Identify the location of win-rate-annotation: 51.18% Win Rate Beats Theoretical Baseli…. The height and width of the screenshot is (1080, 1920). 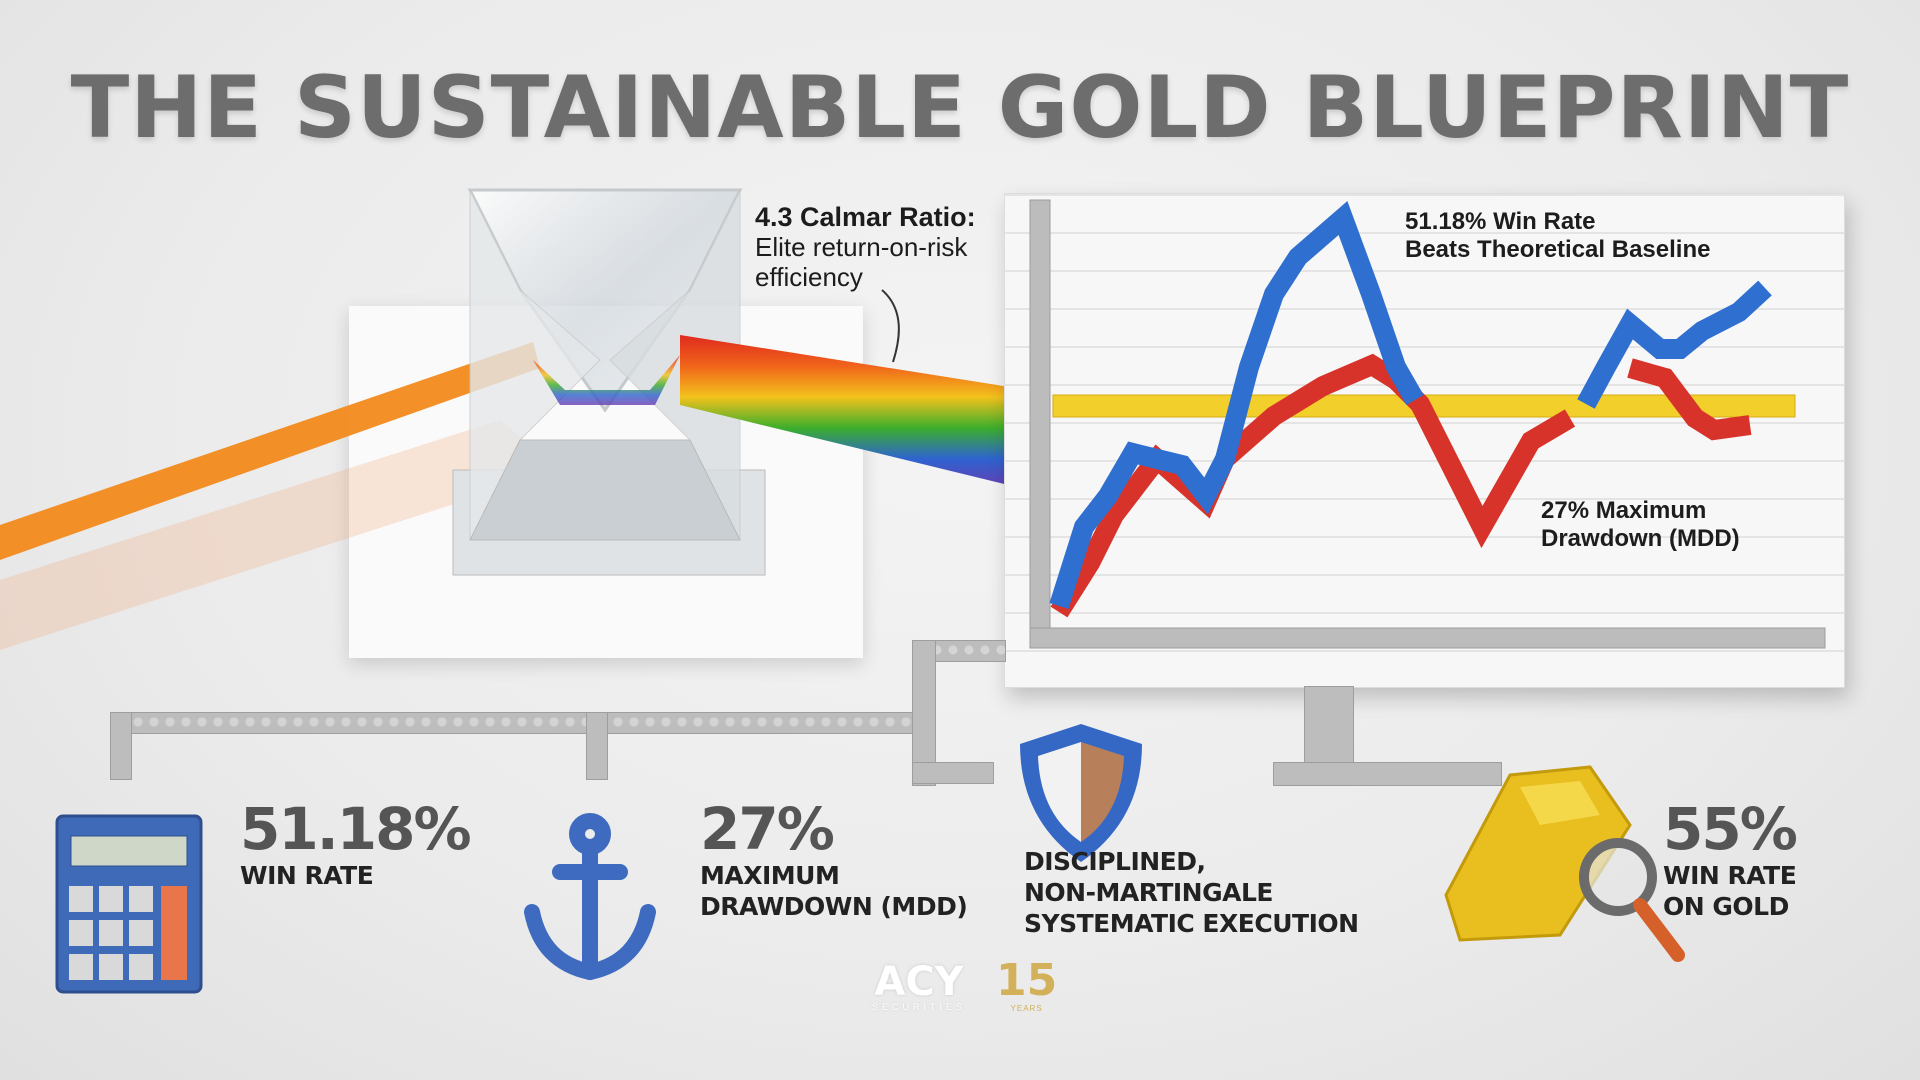
(1557, 236).